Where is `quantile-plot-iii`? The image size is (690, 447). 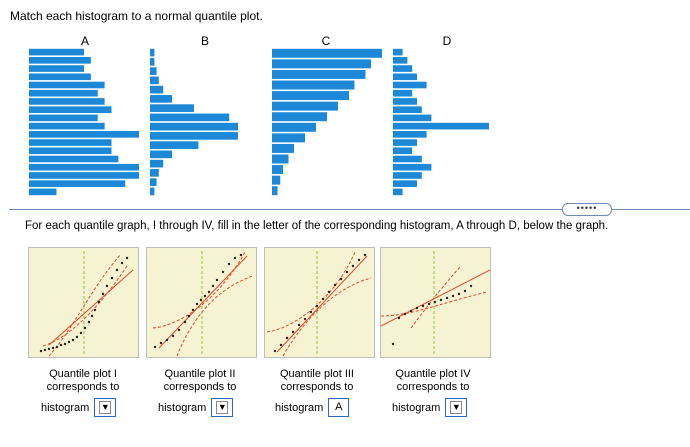 quantile-plot-iii is located at coordinates (319, 302).